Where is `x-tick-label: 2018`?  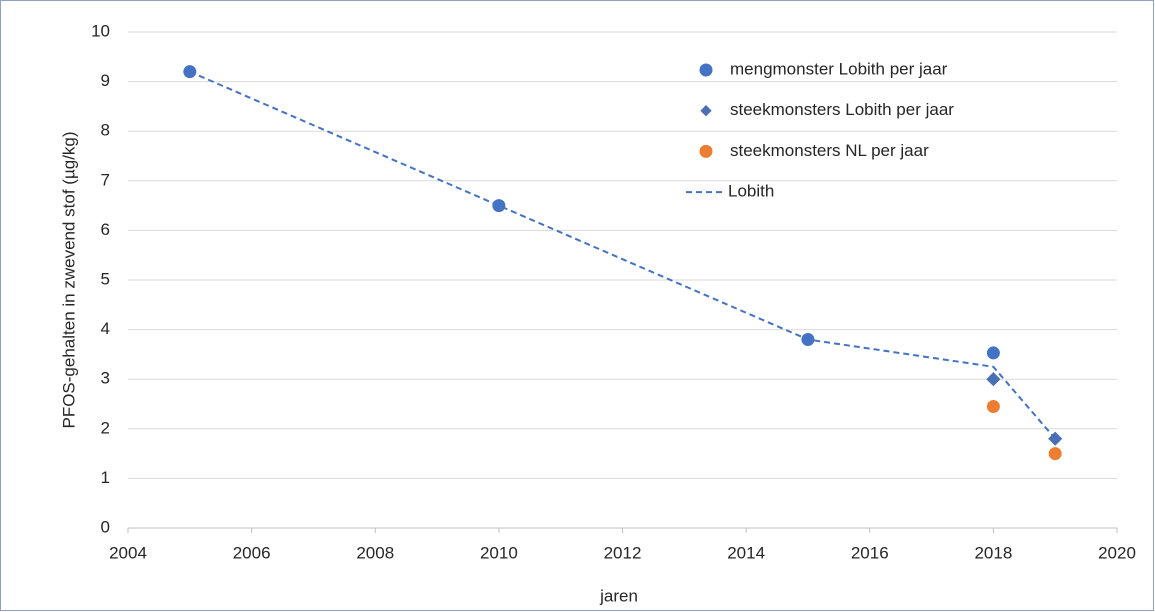 x-tick-label: 2018 is located at coordinates (993, 552).